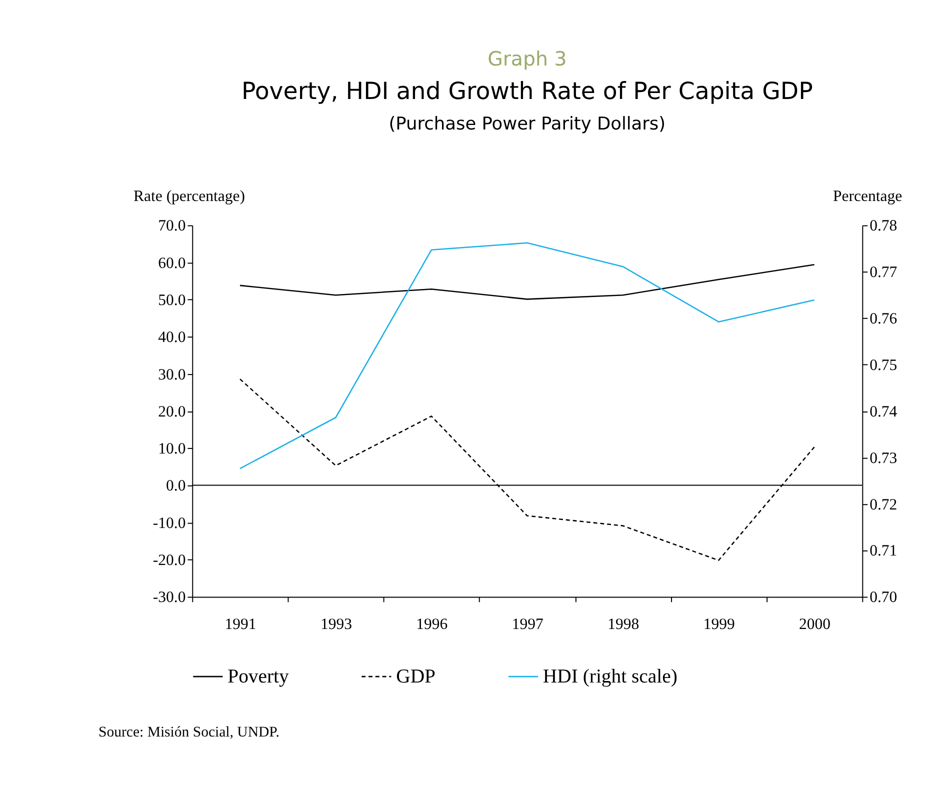 Image resolution: width=941 pixels, height=810 pixels. Describe the element at coordinates (172, 411) in the screenshot. I see `y-tick-label: 20.0` at that location.